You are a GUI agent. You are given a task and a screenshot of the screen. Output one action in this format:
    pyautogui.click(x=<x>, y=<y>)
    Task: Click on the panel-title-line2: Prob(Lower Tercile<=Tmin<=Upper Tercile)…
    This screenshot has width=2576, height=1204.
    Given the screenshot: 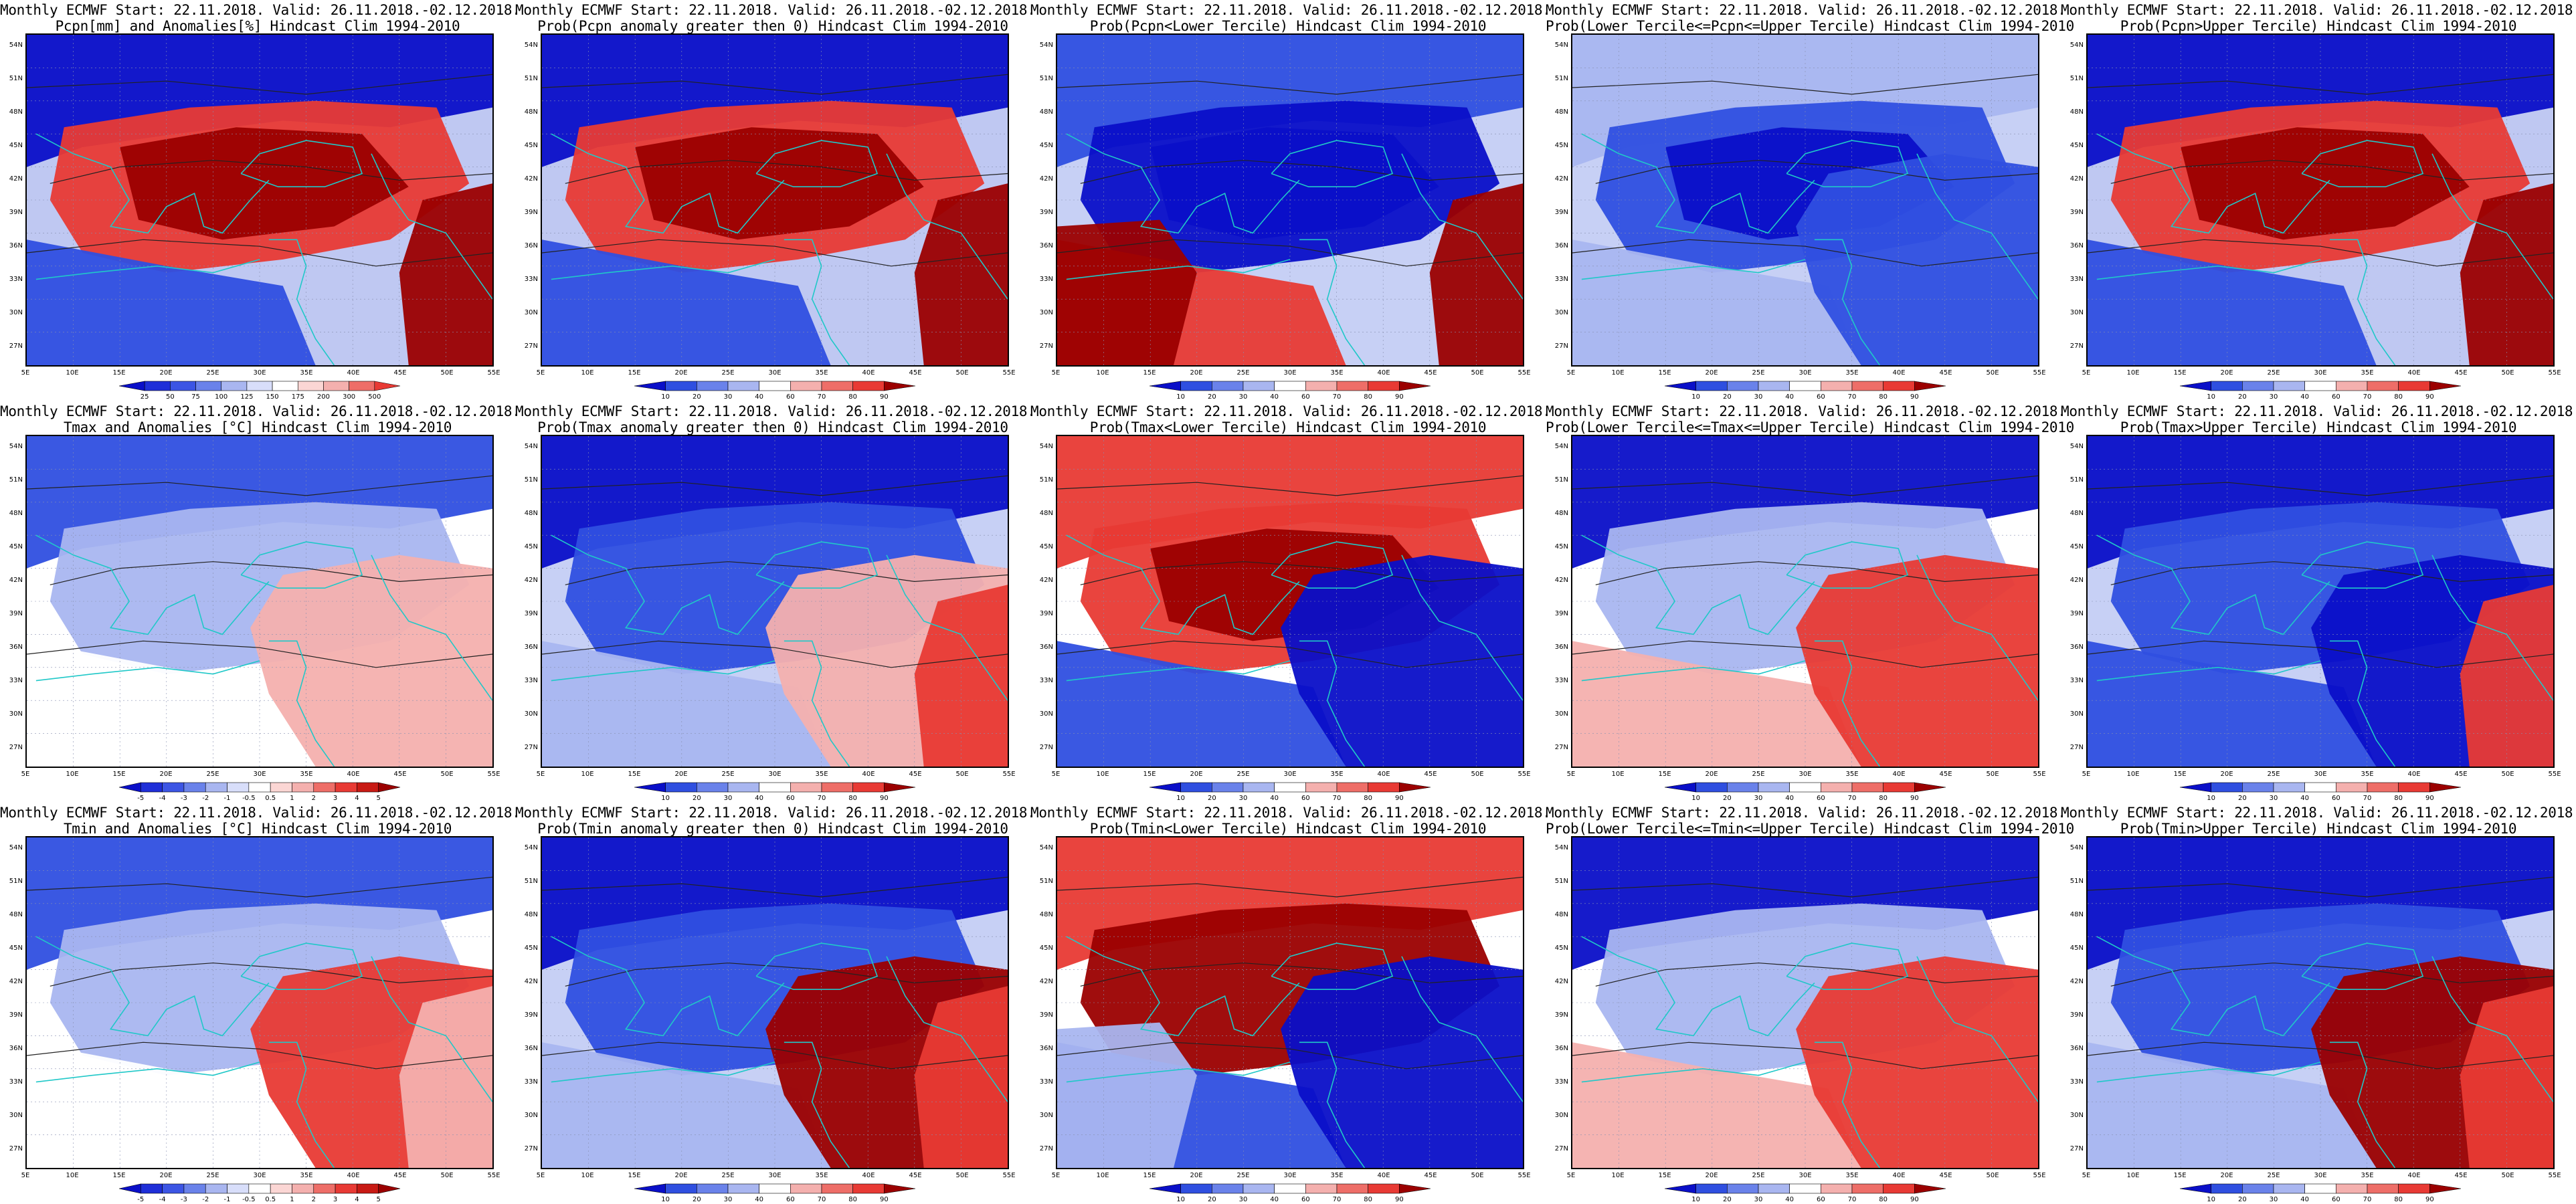 What is the action you would take?
    pyautogui.click(x=1810, y=829)
    